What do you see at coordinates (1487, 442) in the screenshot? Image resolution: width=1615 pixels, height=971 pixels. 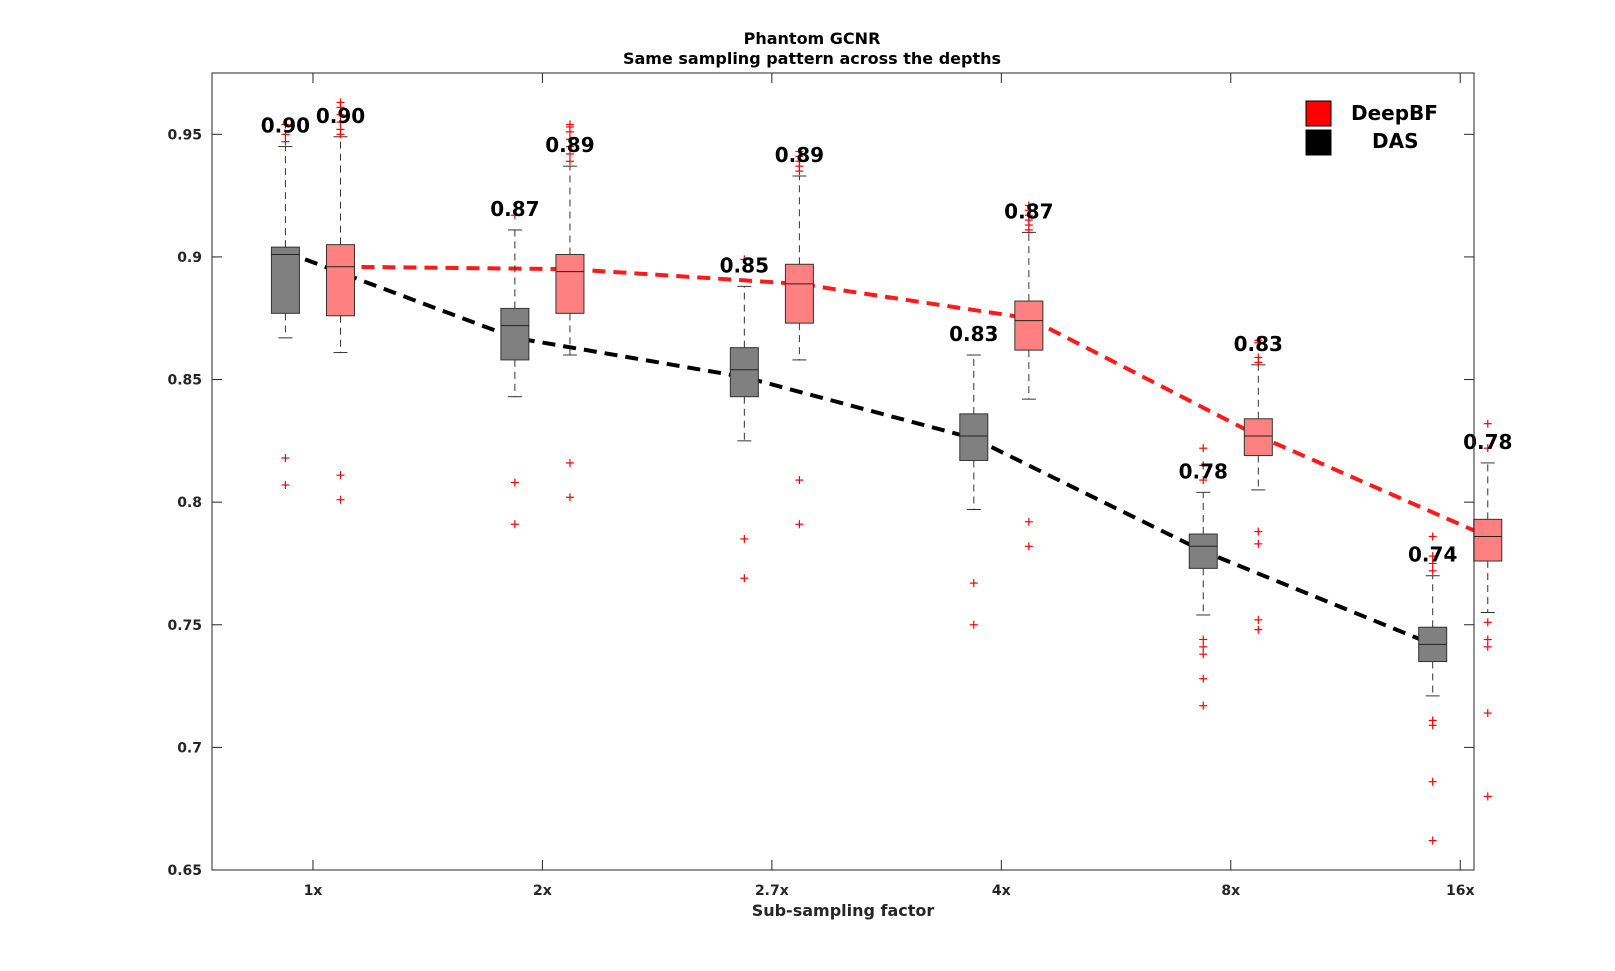 I see `data-label-deepbf: 0.78` at bounding box center [1487, 442].